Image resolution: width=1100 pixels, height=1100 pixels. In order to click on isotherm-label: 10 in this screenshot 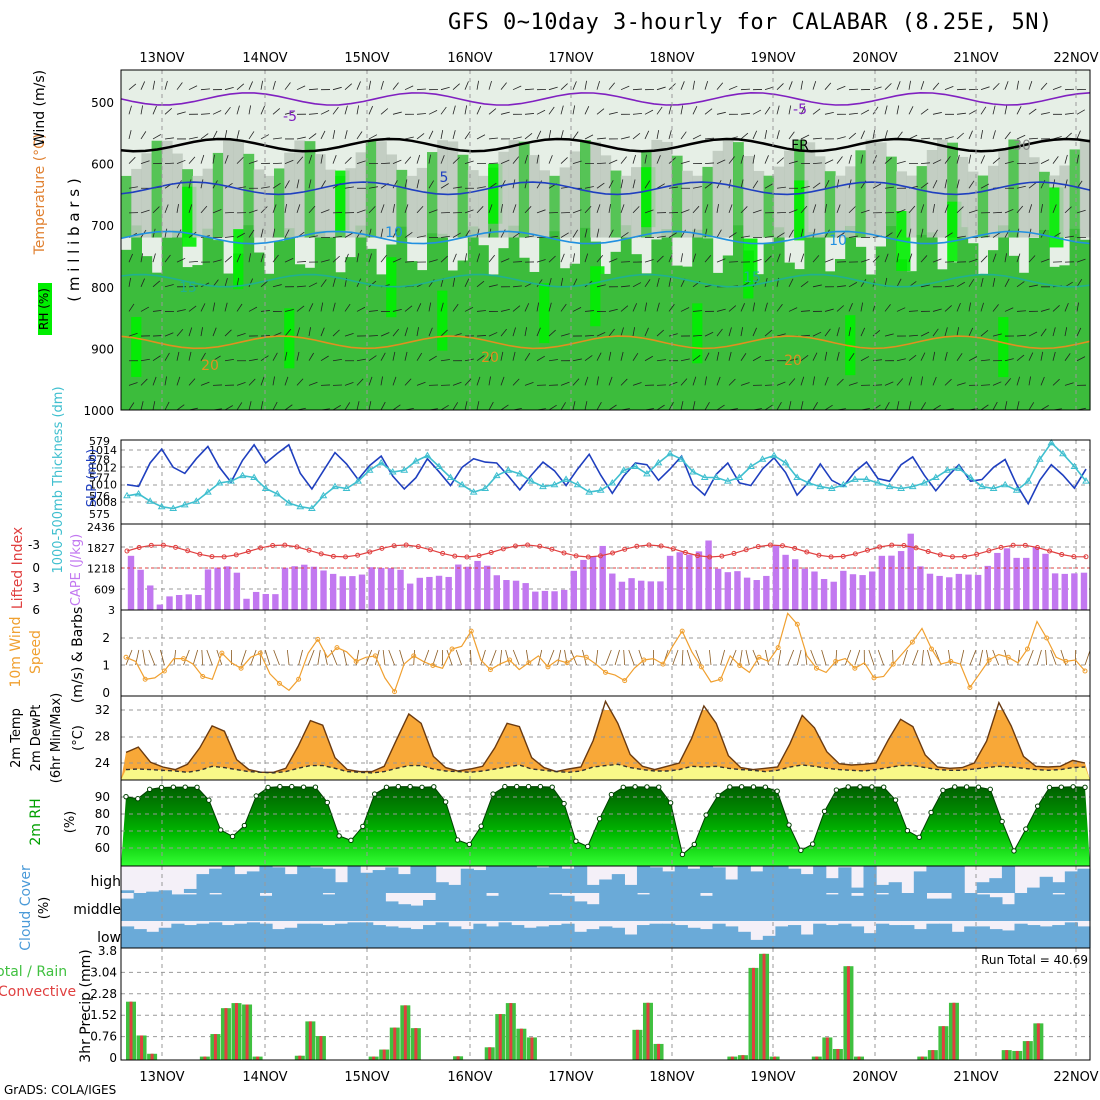, I will do `click(838, 241)`.